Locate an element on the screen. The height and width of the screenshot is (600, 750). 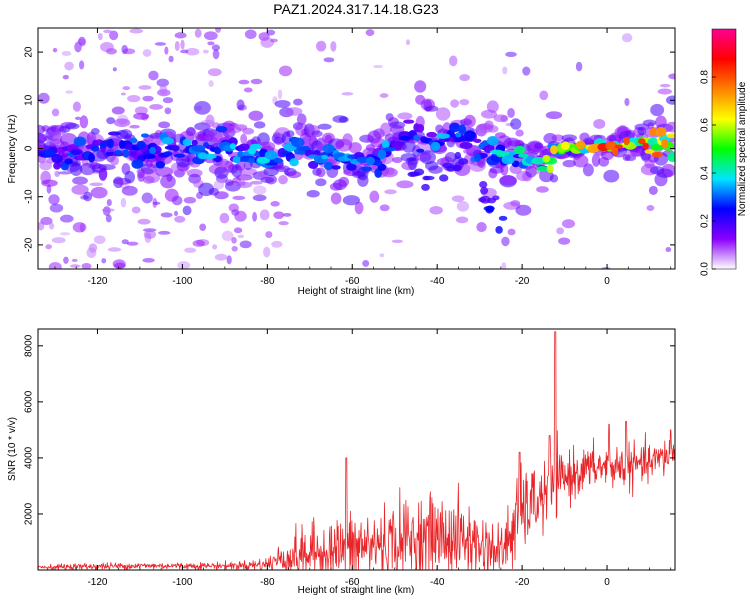
snr-xtick-label: 0 is located at coordinates (607, 582).